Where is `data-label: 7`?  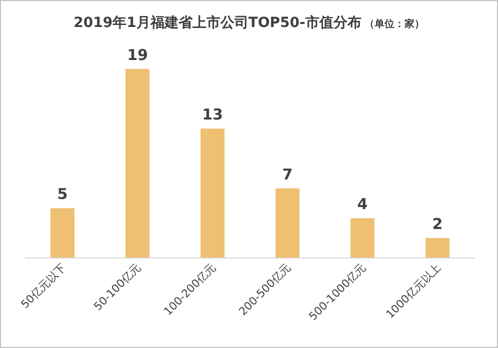
data-label: 7 is located at coordinates (287, 174).